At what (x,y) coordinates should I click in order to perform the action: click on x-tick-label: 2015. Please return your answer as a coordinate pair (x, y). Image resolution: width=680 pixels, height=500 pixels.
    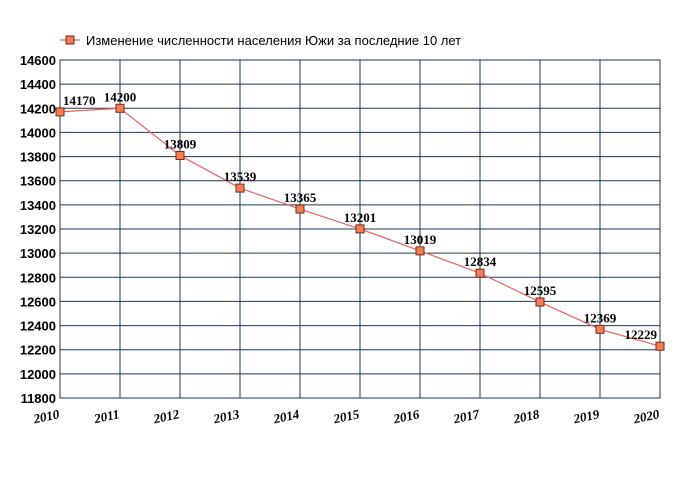
    Looking at the image, I should click on (346, 416).